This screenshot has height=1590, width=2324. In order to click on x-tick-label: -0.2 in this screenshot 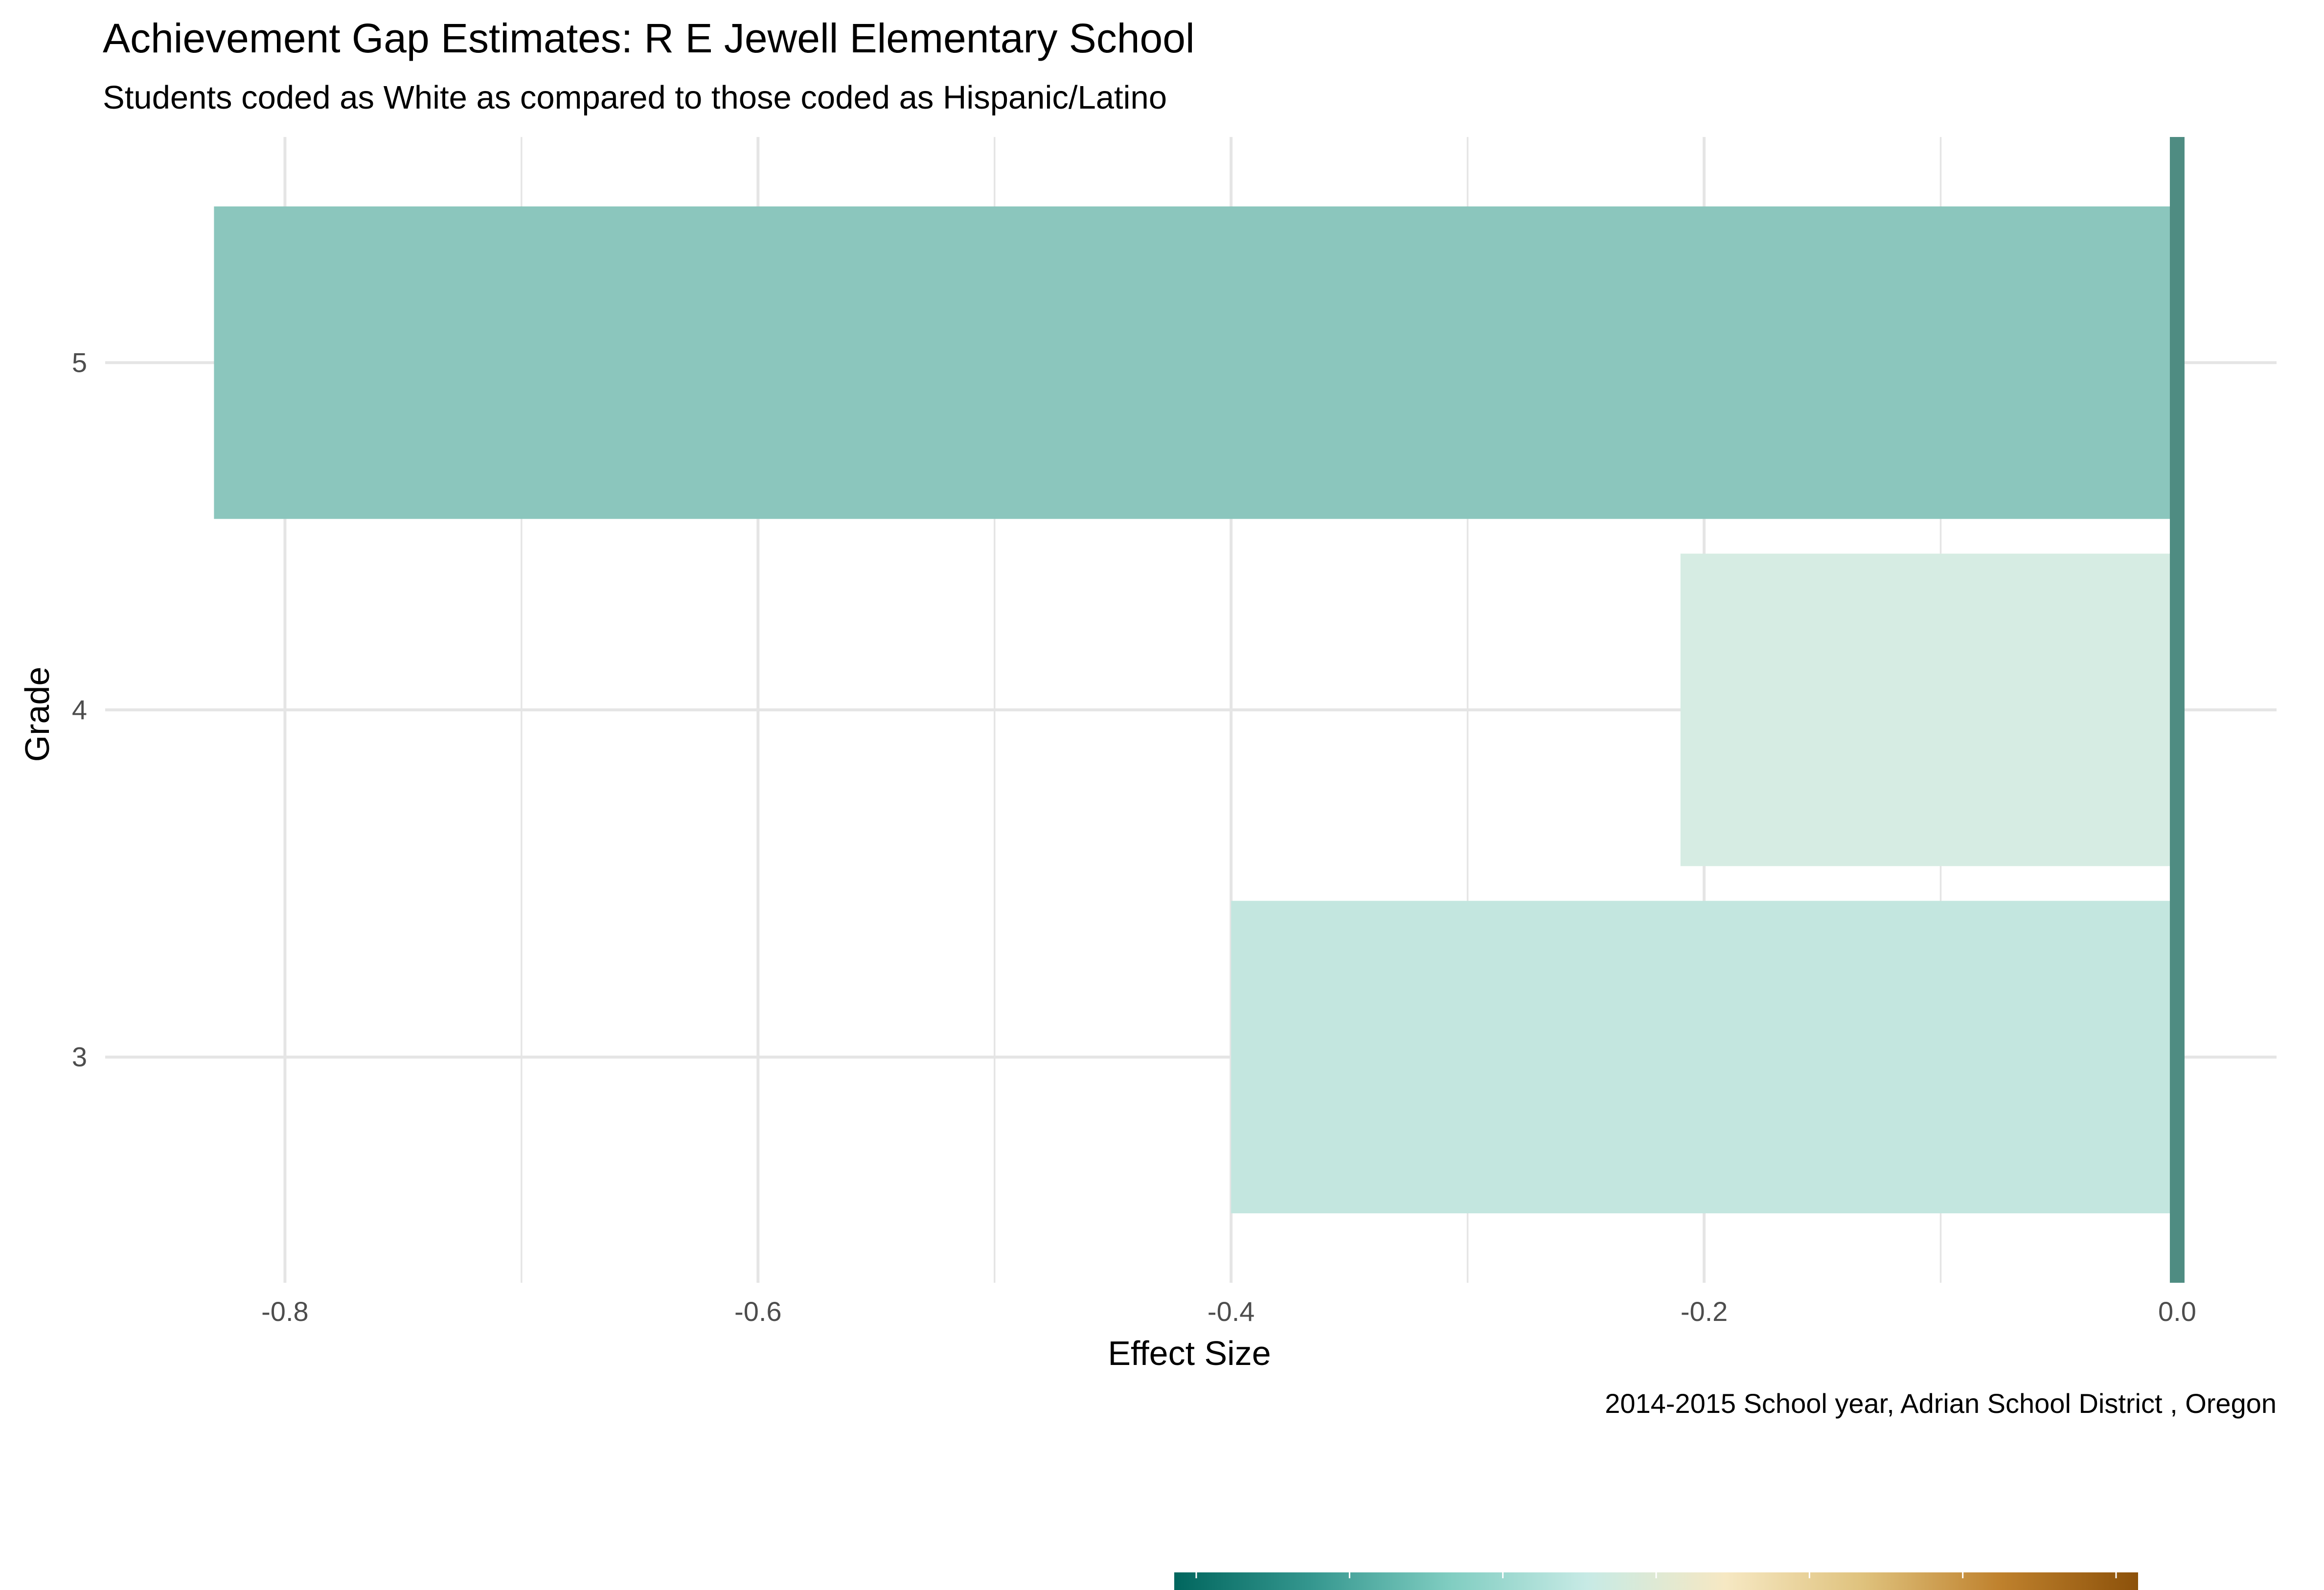, I will do `click(1705, 1312)`.